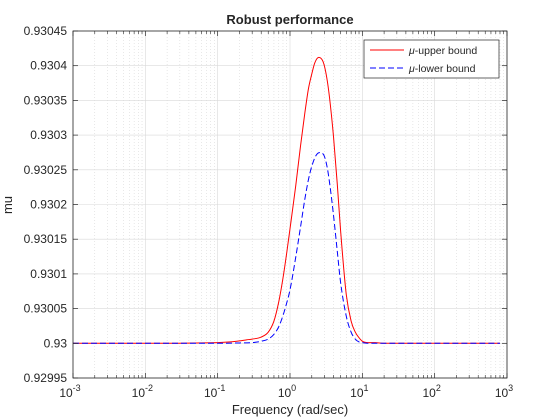 This screenshot has width=560, height=420. What do you see at coordinates (56, 343) in the screenshot?
I see `y-tick-label: 0.93` at bounding box center [56, 343].